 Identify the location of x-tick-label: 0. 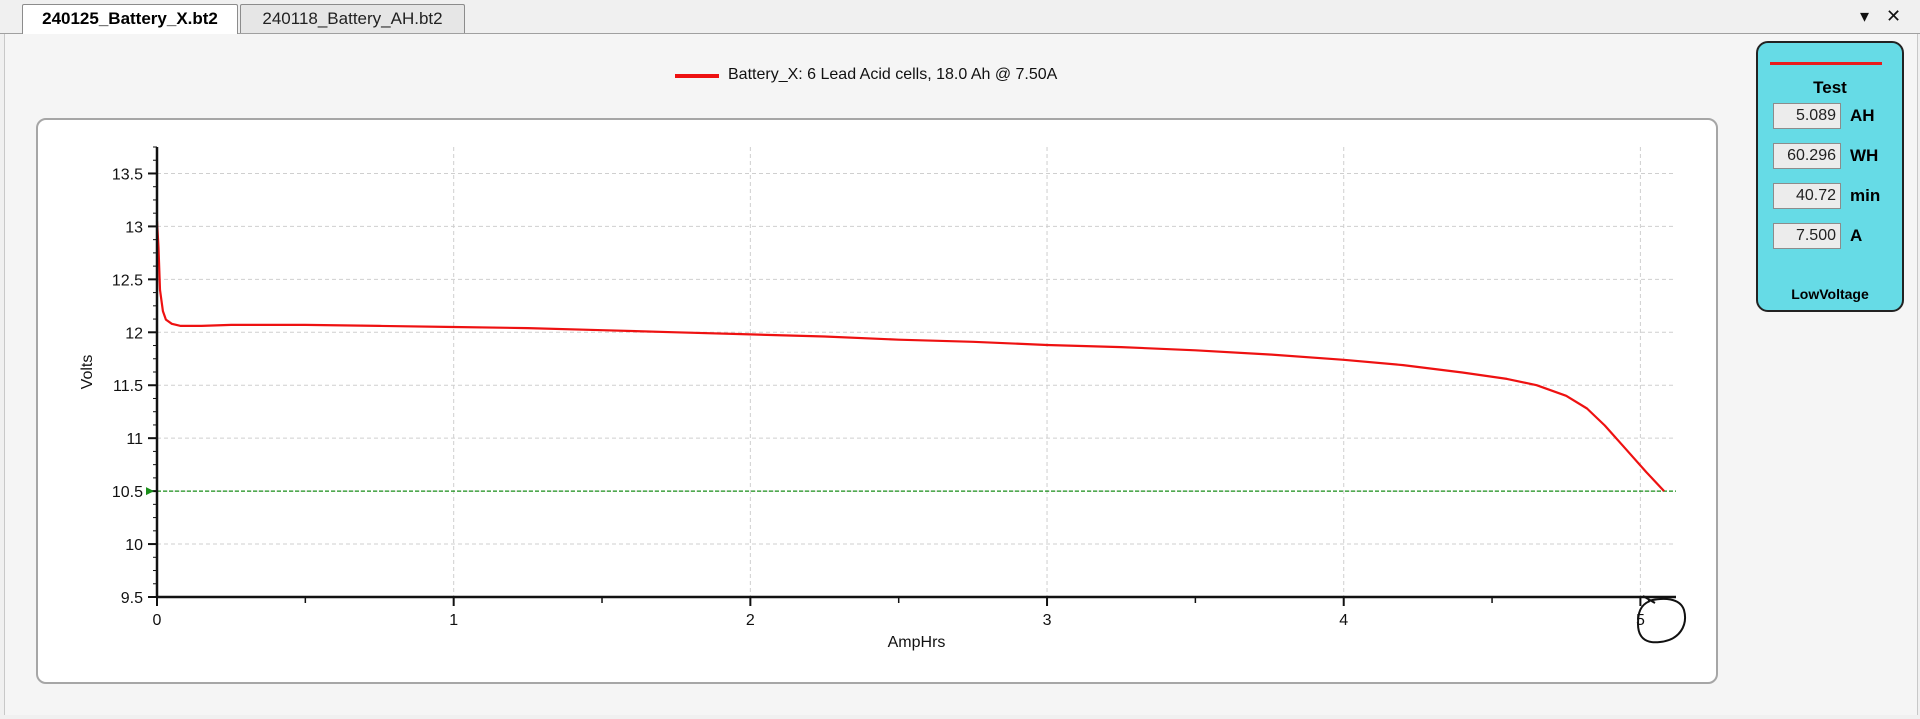
(157, 620).